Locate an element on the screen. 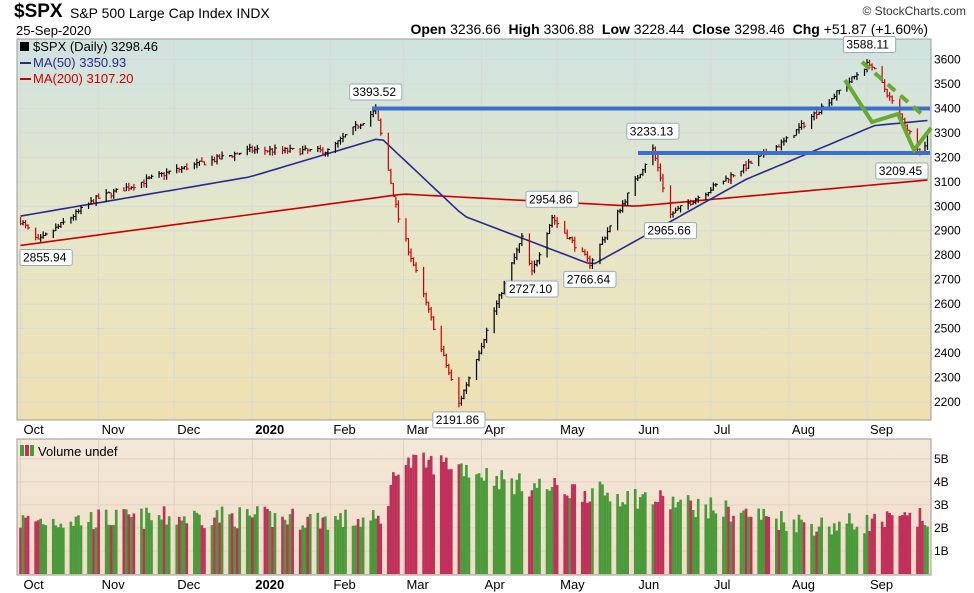 Image resolution: width=974 pixels, height=593 pixels. price-tick-2800: 2800 is located at coordinates (947, 255).